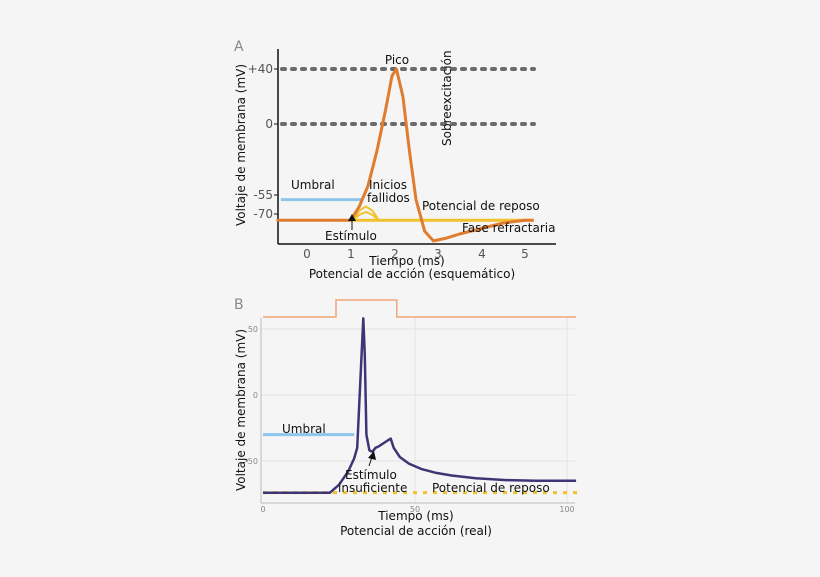 This screenshot has height=577, width=820. Describe the element at coordinates (447, 98) in the screenshot. I see `panel-a-overshoot-label: Sobreexcitación` at that location.